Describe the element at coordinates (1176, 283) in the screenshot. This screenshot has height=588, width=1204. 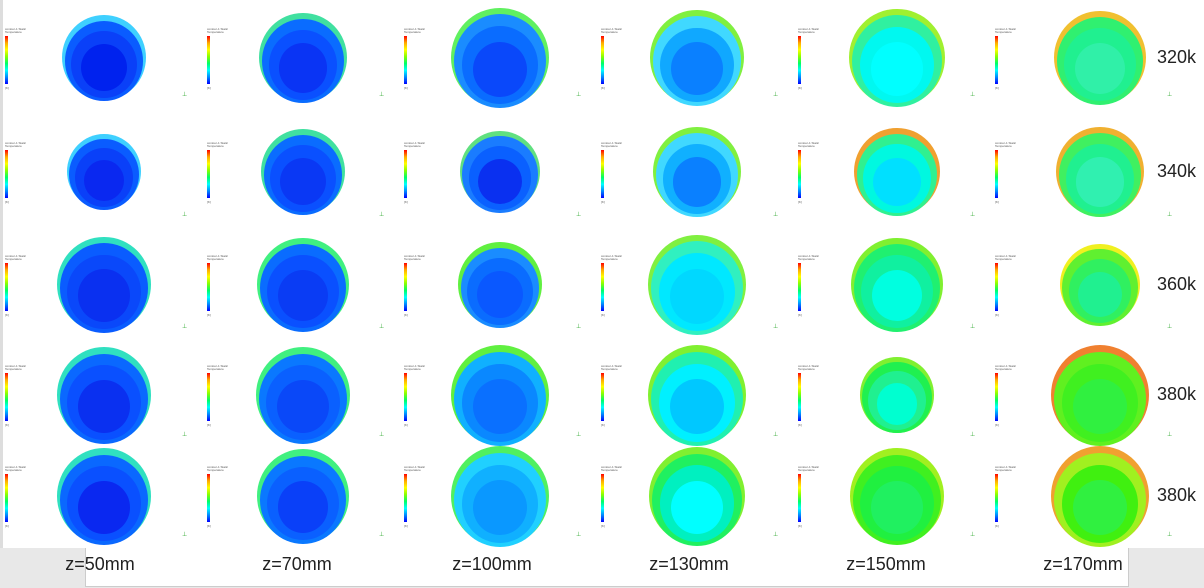
I see `row-label: 360k` at that location.